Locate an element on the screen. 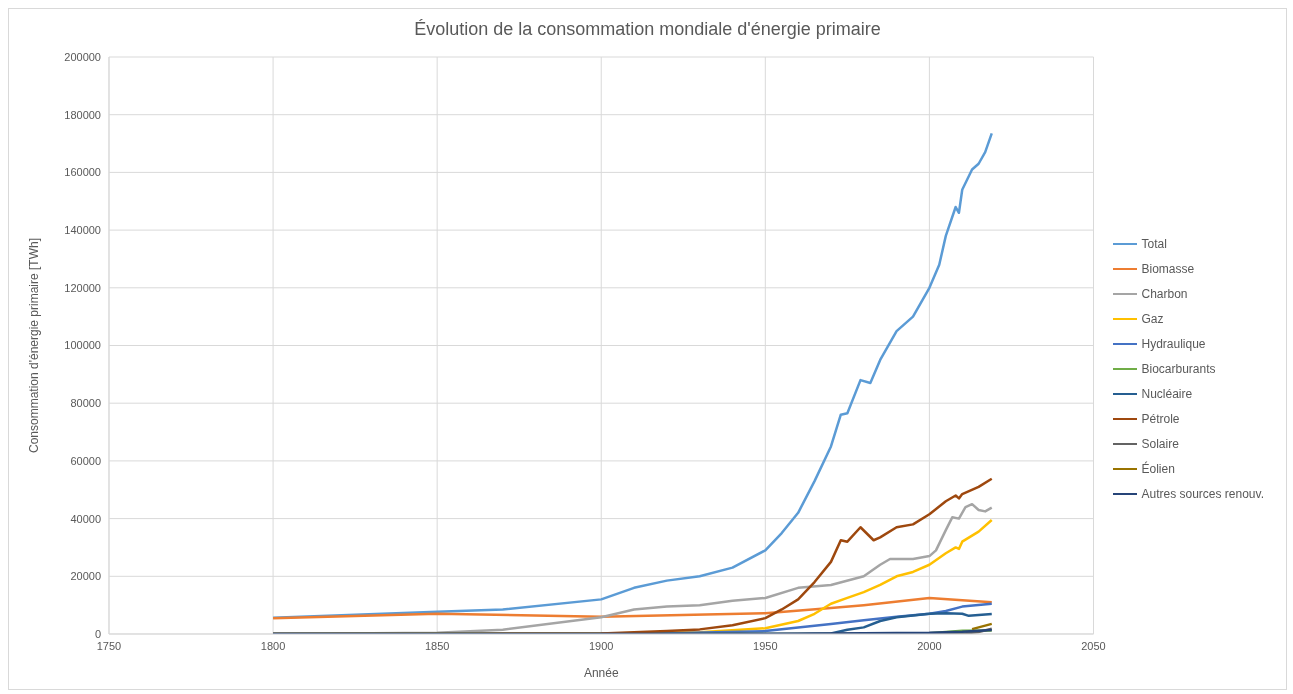 The image size is (1293, 694). legend-label: Hydraulique is located at coordinates (1173, 344).